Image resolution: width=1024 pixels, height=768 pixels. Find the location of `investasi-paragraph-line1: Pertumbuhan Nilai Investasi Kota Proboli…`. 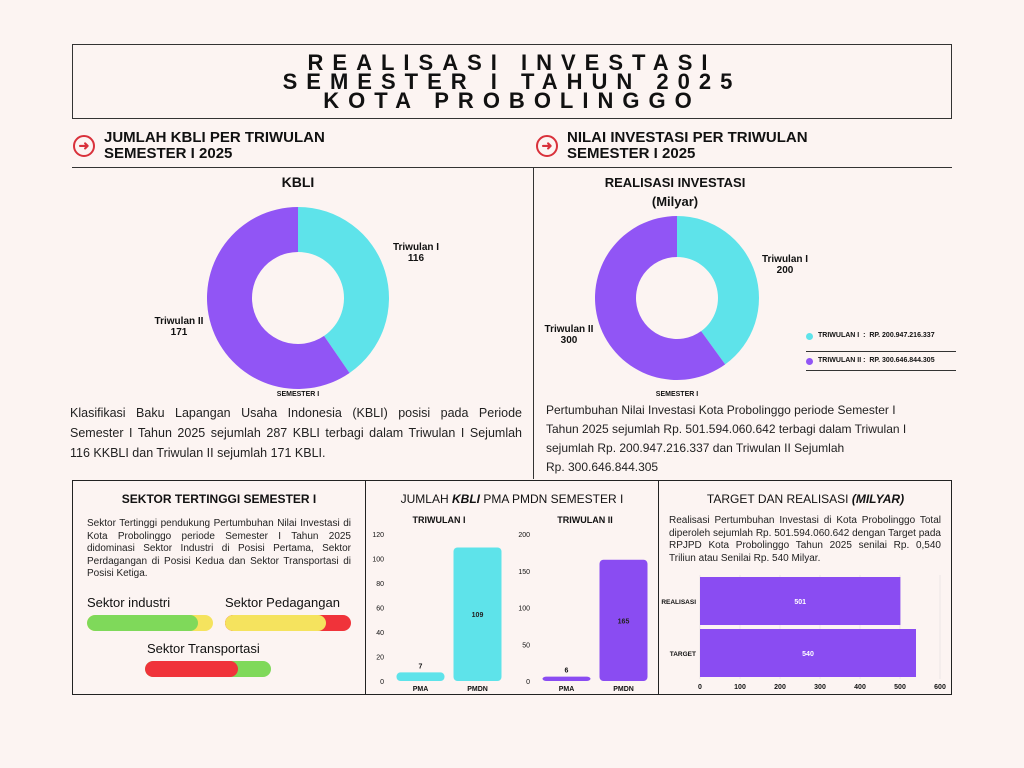

investasi-paragraph-line1: Pertumbuhan Nilai Investasi Kota Proboli… is located at coordinates (721, 410).